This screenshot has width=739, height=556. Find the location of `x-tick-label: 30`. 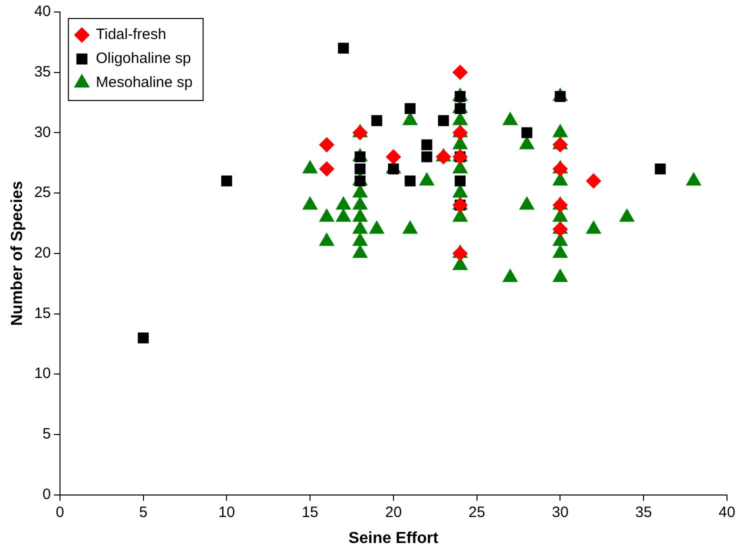

x-tick-label: 30 is located at coordinates (560, 512).